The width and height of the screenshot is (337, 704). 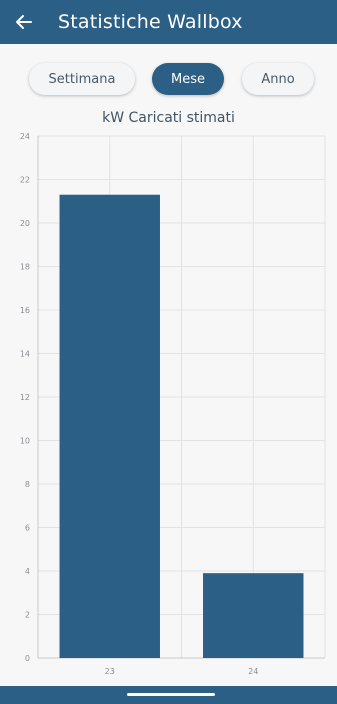 I want to click on y-tick-label: 10, so click(x=25, y=441).